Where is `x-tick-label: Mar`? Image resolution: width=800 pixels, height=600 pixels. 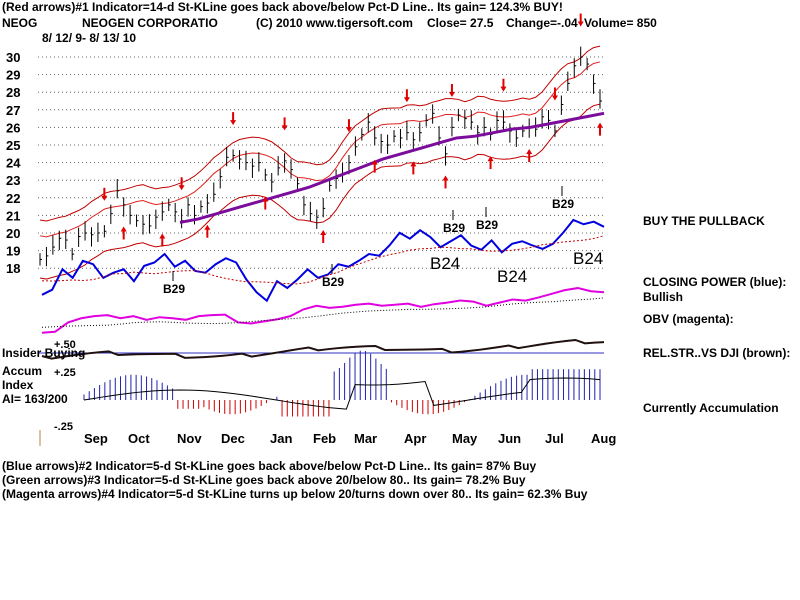 x-tick-label: Mar is located at coordinates (365, 438).